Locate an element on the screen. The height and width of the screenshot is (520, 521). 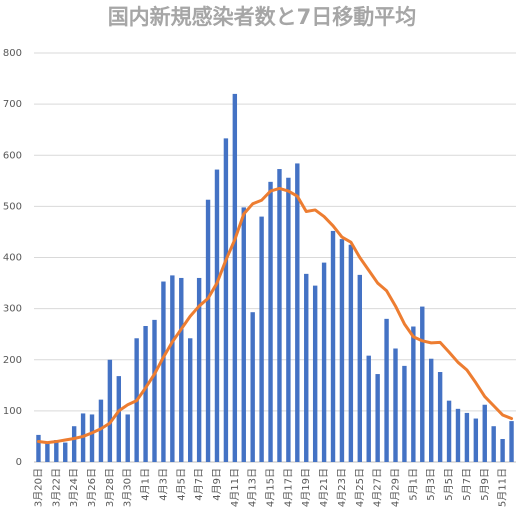
x-tick-label: 5月9日 is located at coordinates (485, 484).